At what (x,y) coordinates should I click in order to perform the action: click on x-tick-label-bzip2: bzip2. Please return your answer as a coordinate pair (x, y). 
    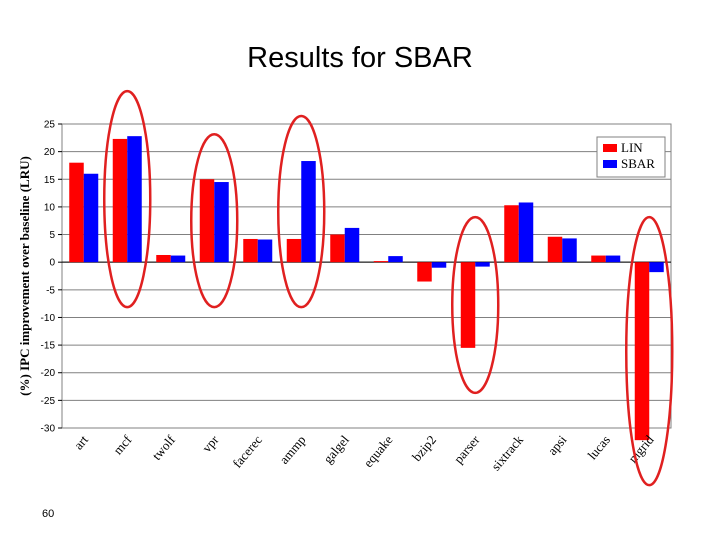
    Looking at the image, I should click on (424, 448).